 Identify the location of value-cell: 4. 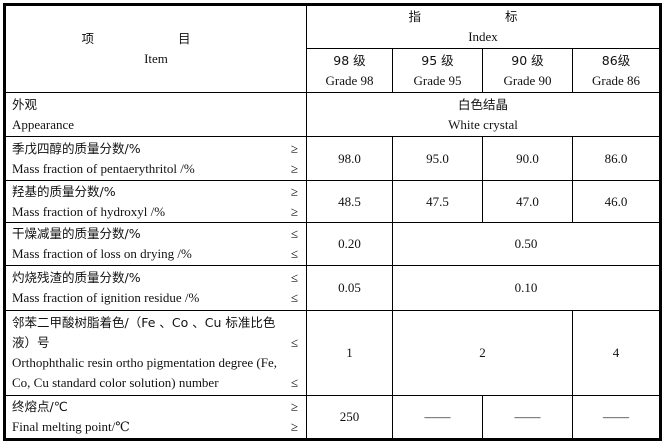
(616, 353).